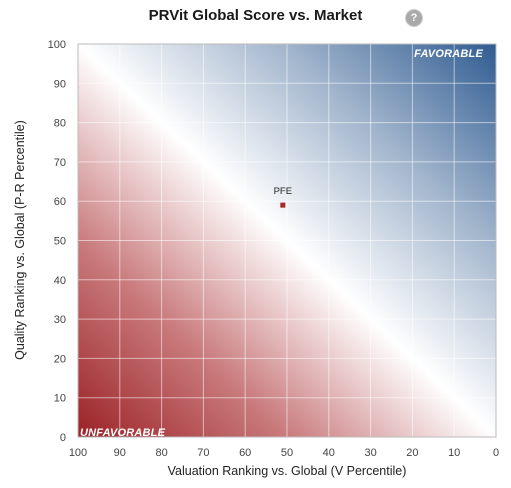  Describe the element at coordinates (454, 453) in the screenshot. I see `x-tick-label: 10` at that location.